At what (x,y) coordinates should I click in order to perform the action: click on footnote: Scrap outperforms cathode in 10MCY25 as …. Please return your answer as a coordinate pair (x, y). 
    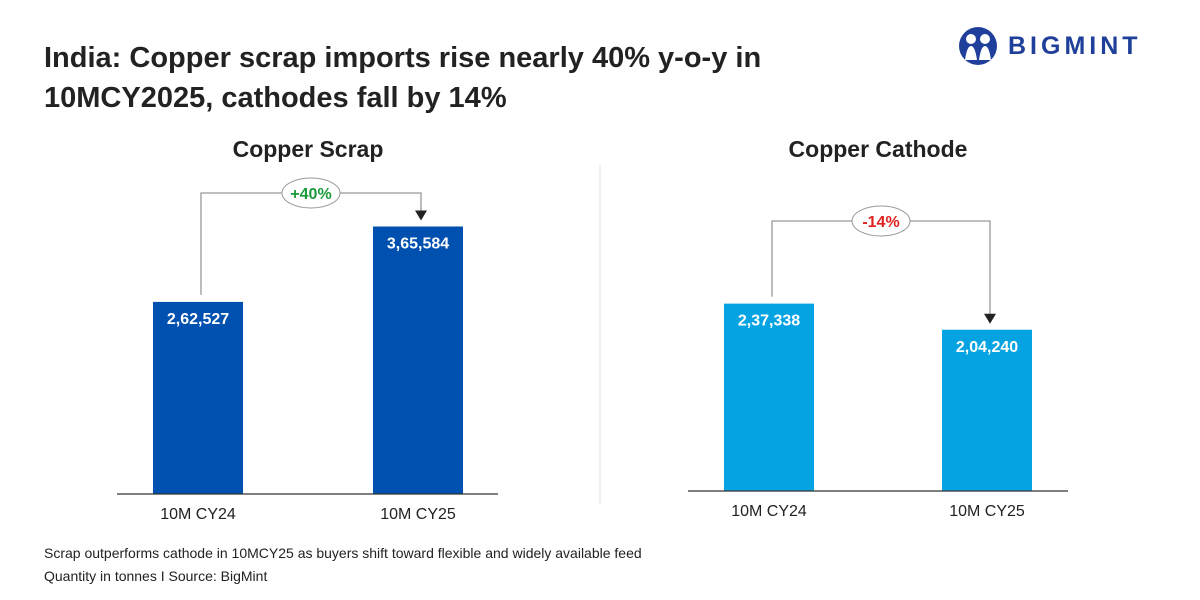
    Looking at the image, I should click on (343, 553).